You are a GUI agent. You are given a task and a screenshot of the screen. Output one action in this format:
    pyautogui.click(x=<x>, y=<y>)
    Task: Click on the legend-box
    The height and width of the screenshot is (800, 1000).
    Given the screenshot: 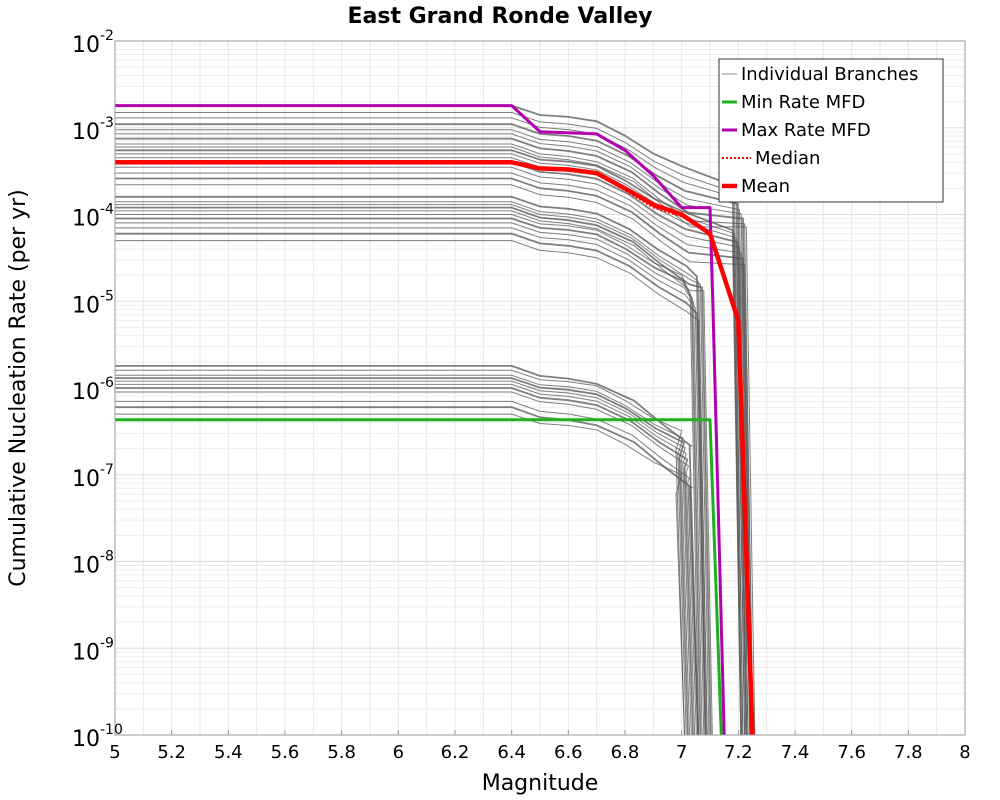 What is the action you would take?
    pyautogui.click(x=831, y=130)
    